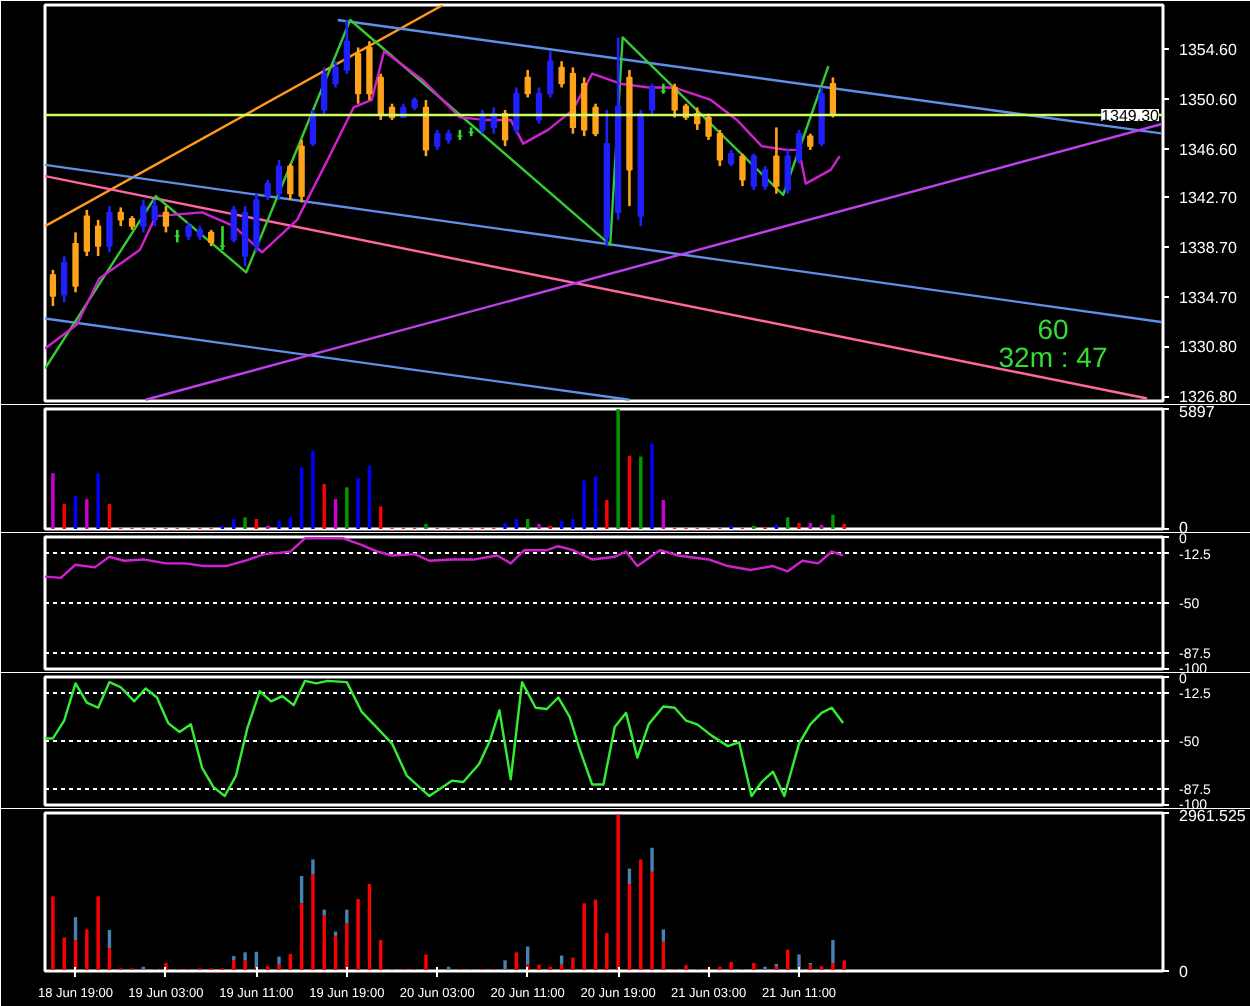  I want to click on y-tick-label: 1338.70, so click(1208, 248).